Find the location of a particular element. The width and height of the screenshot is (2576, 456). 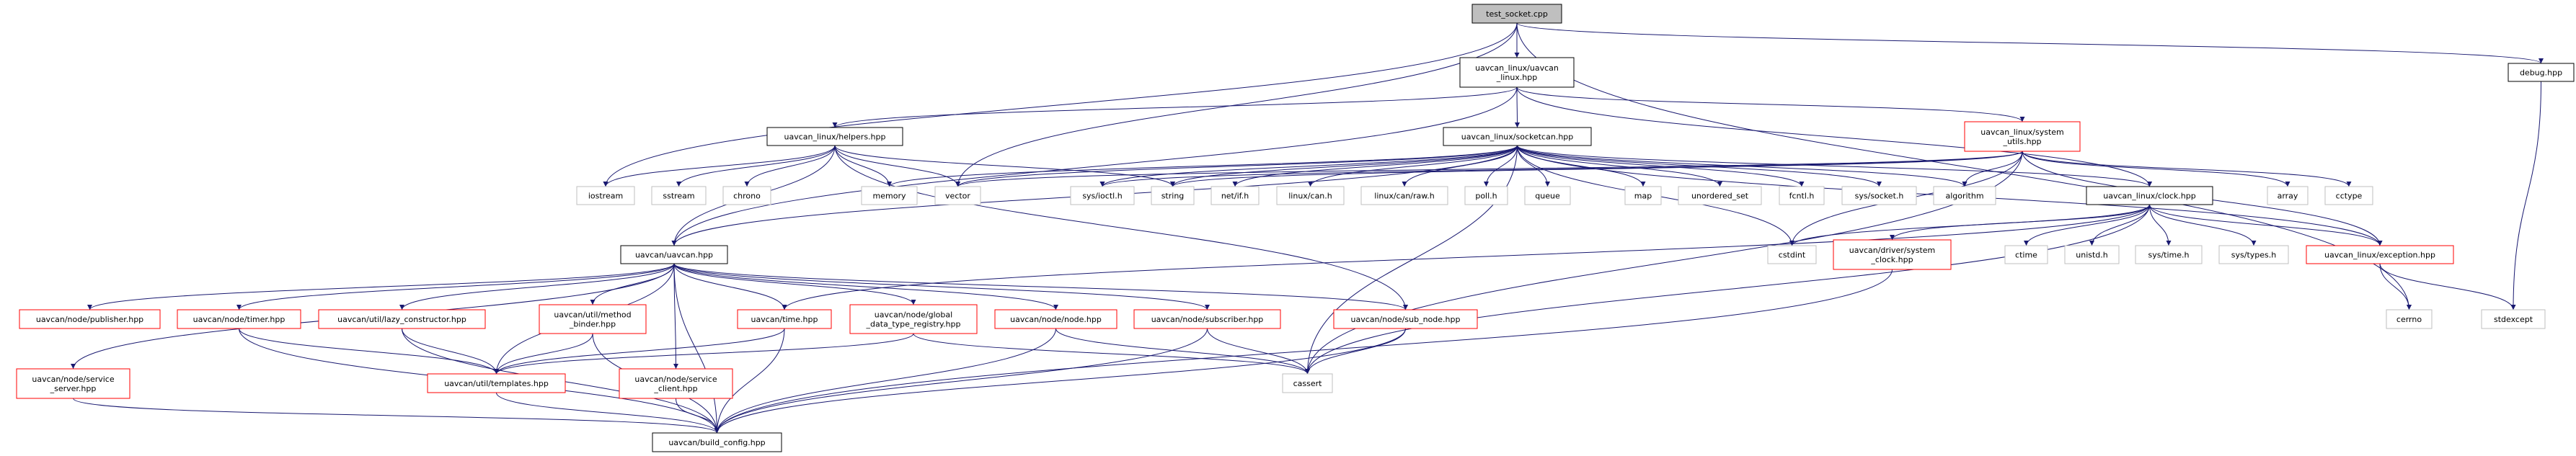

node-label: cassert is located at coordinates (1308, 383).